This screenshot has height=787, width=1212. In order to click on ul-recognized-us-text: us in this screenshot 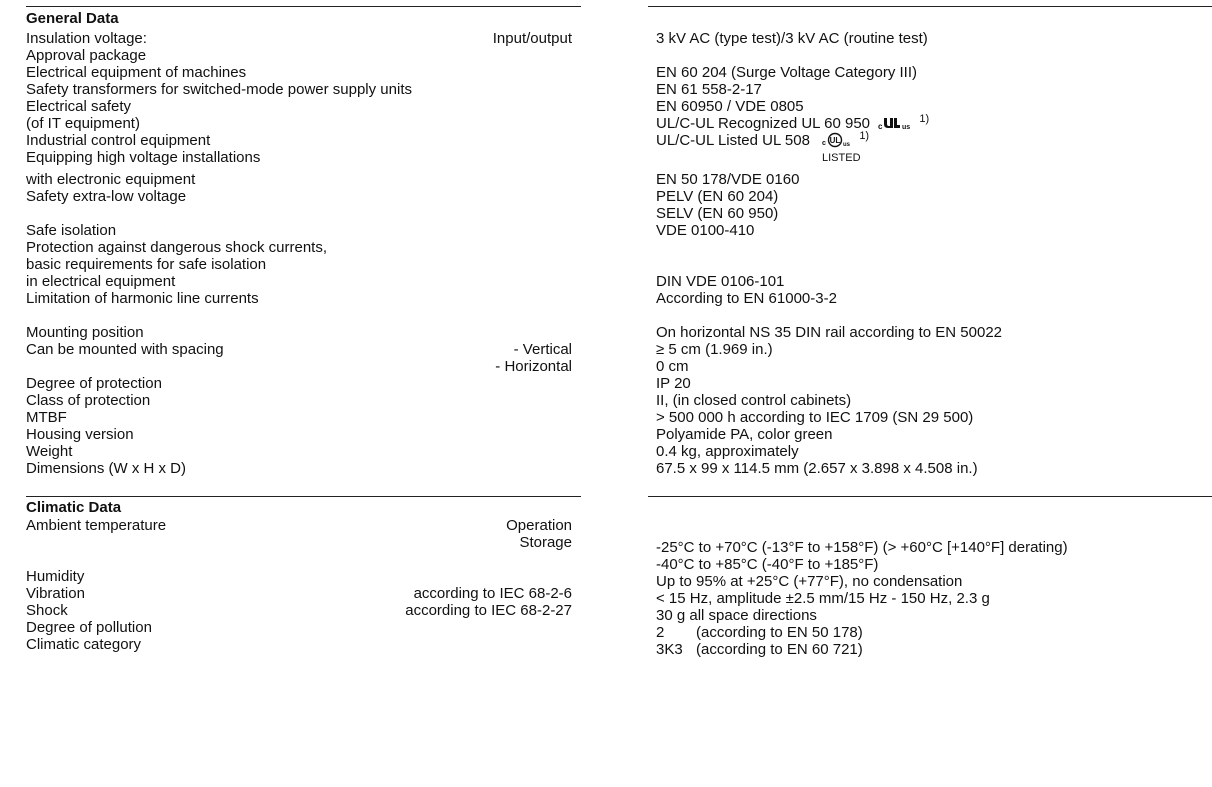, I will do `click(906, 127)`.